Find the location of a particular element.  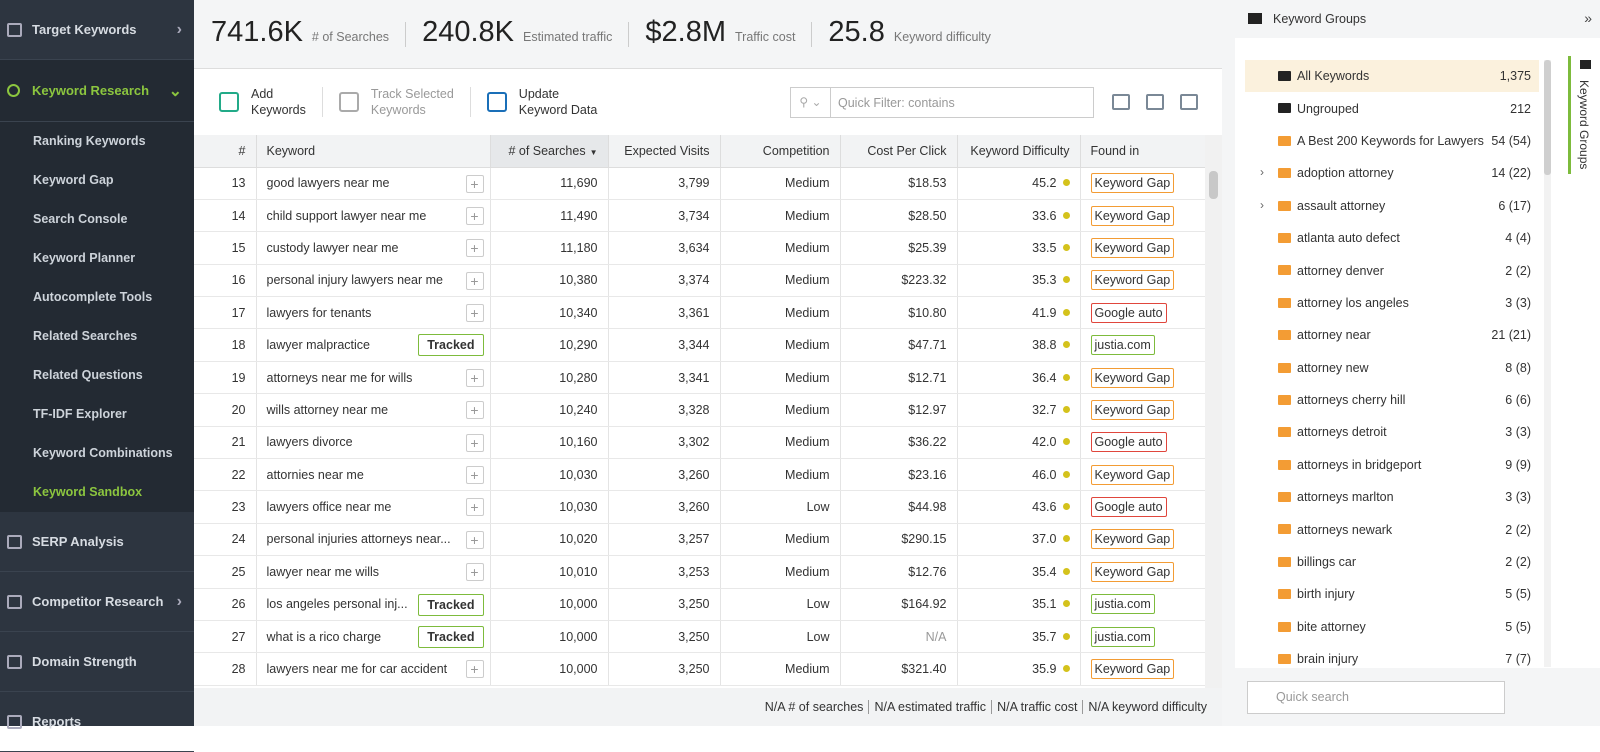

nav-section: Reports is located at coordinates (97, 722).